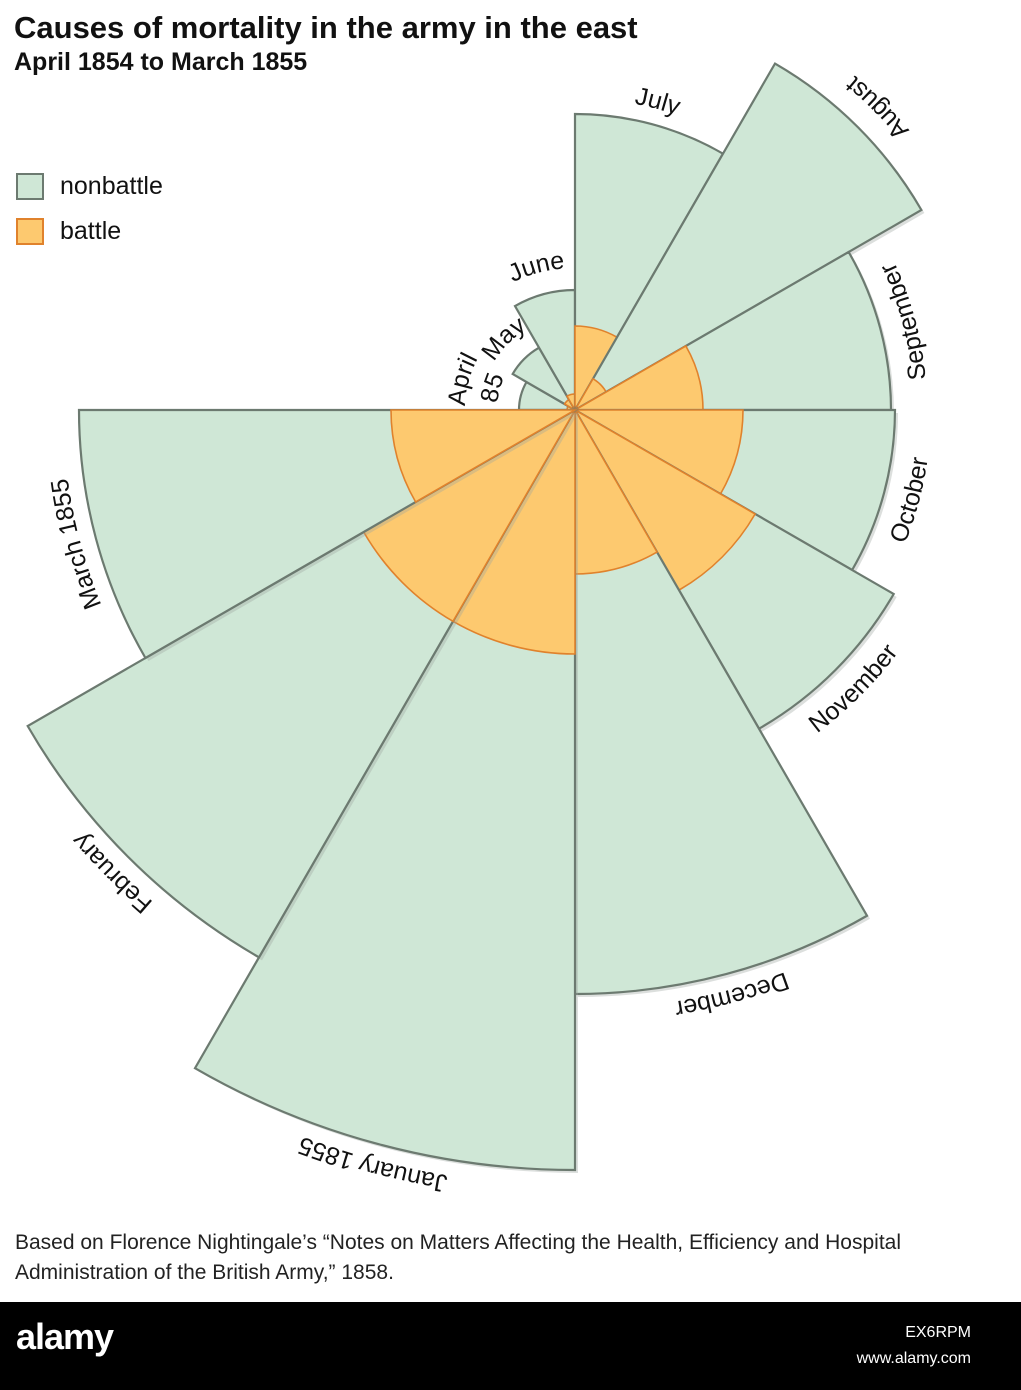  I want to click on legend-swatch-nonbattle, so click(30, 186).